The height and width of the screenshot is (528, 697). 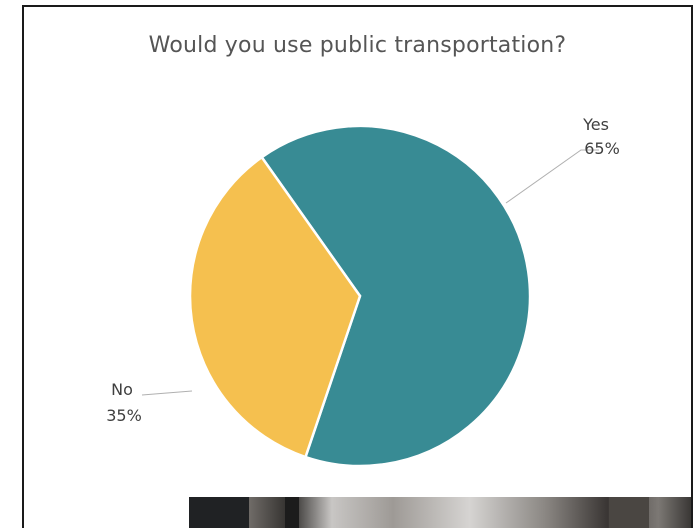 I want to click on slice-value-no: 35%, so click(x=124, y=415).